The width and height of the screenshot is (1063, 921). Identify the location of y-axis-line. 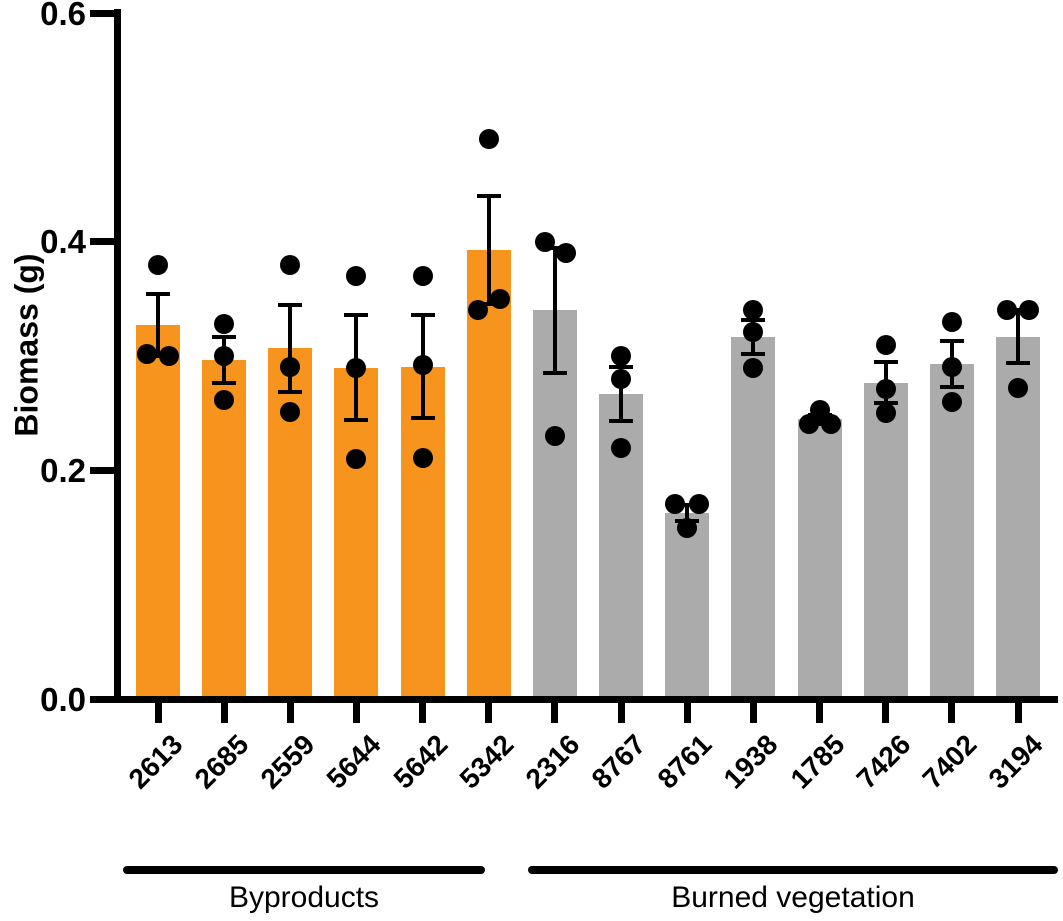
(117, 356).